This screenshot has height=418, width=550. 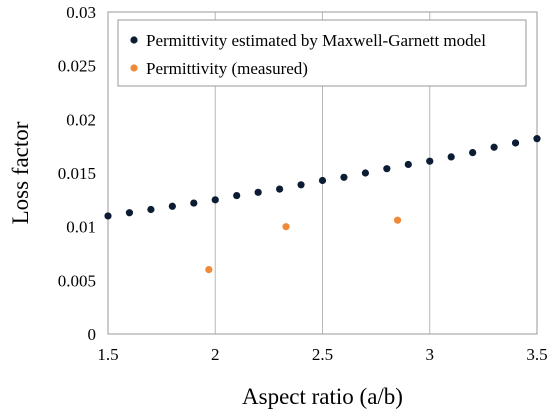 What do you see at coordinates (107, 354) in the screenshot?
I see `x-tick-label: 1.5` at bounding box center [107, 354].